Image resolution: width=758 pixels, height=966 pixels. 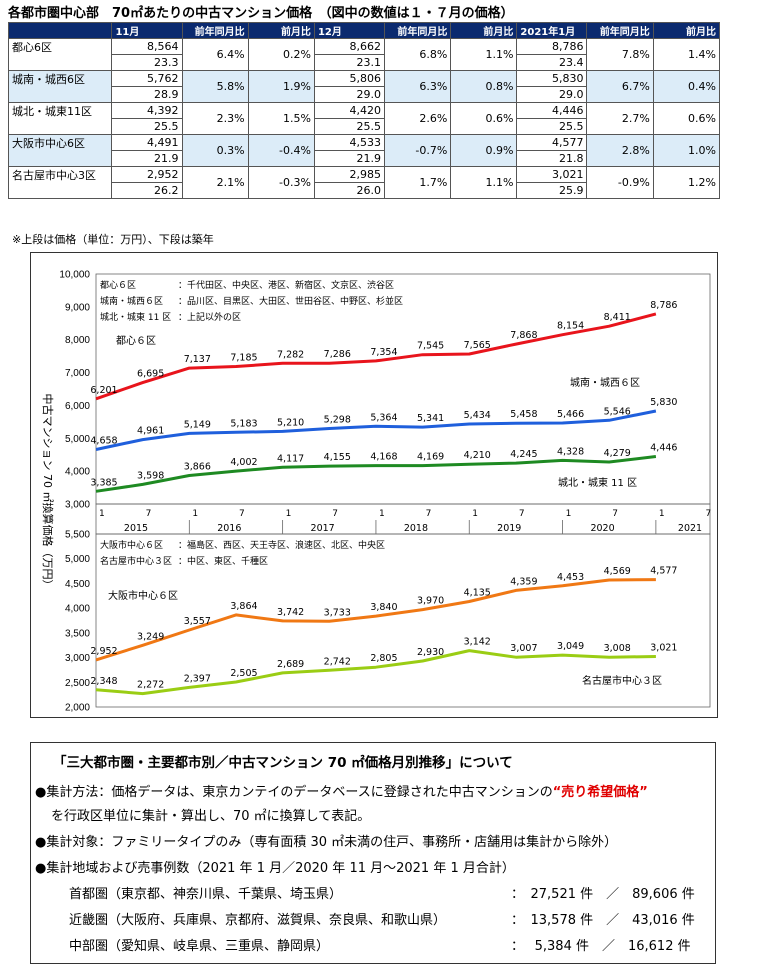 I want to click on info-method-text: ●集計方法：価格データは、東京カンテイのデータベースに登録された中古マンションの, so click(x=294, y=792).